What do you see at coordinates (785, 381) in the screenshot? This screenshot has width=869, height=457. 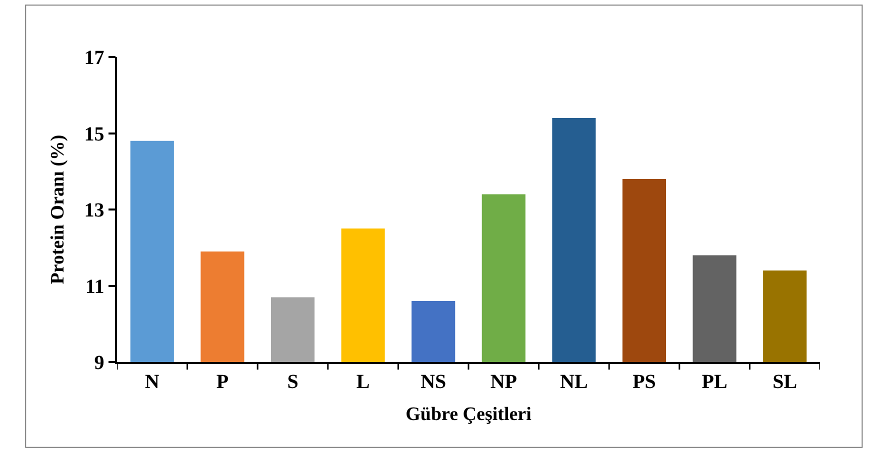 I see `x-tick-label: SL` at bounding box center [785, 381].